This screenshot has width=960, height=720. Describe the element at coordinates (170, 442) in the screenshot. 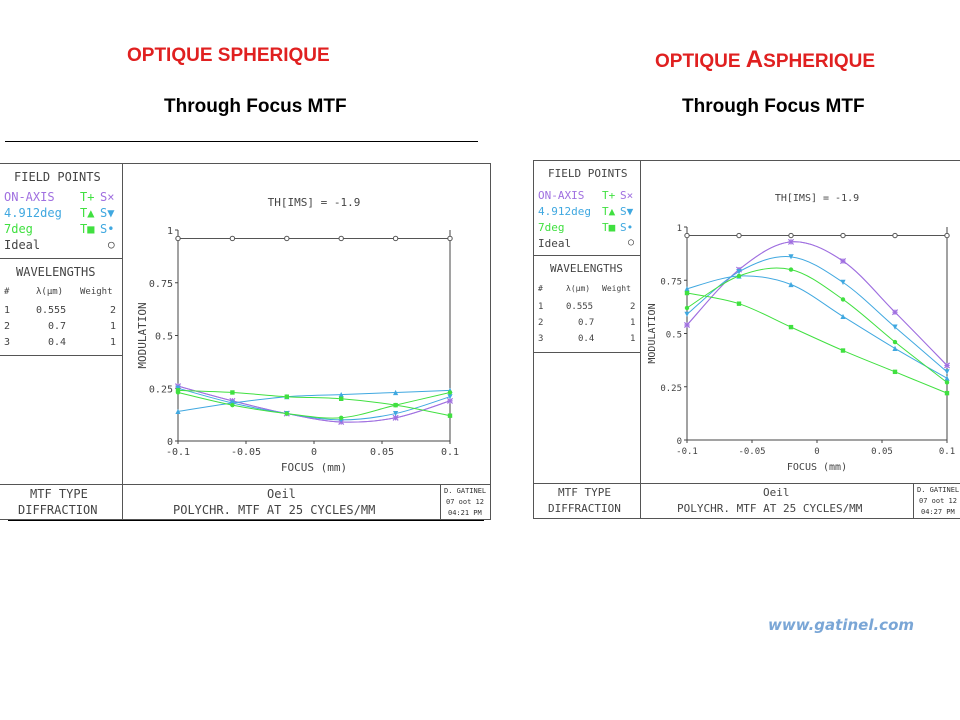

I see `y-tick-label: 0` at that location.